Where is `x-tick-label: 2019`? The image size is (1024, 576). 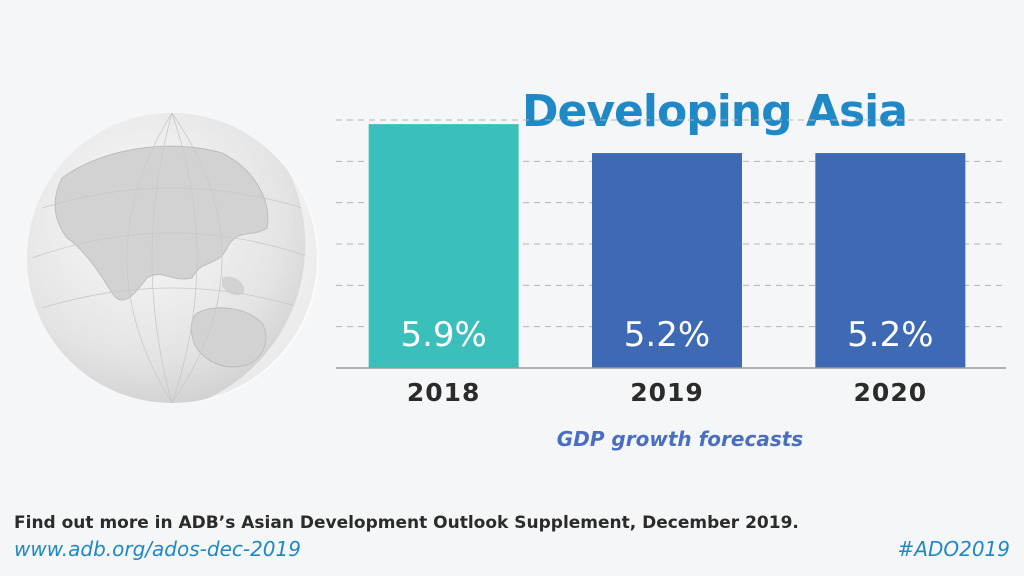
x-tick-label: 2019 is located at coordinates (667, 392).